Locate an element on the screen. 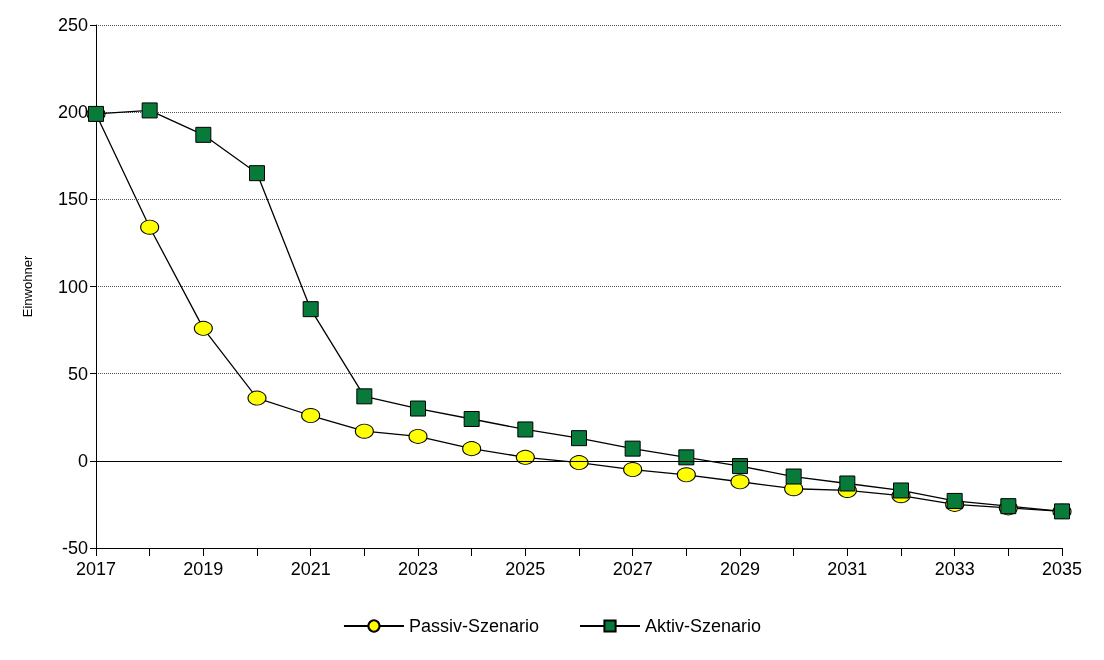 The width and height of the screenshot is (1104, 660). y-tick-label: 200 is located at coordinates (72, 112).